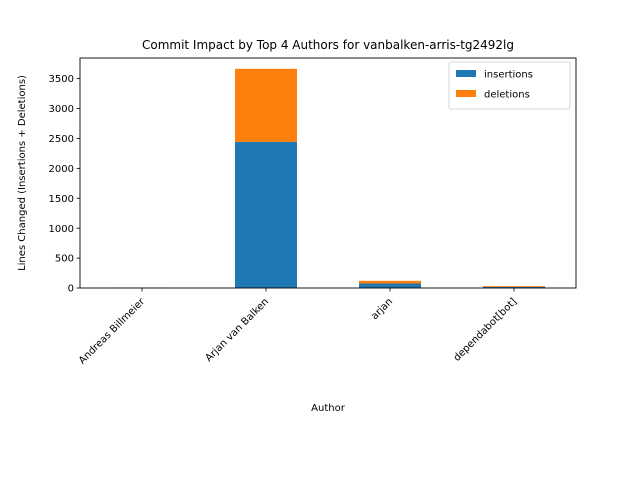 The width and height of the screenshot is (640, 480). What do you see at coordinates (71, 289) in the screenshot?
I see `y-tick-label-0: 0` at bounding box center [71, 289].